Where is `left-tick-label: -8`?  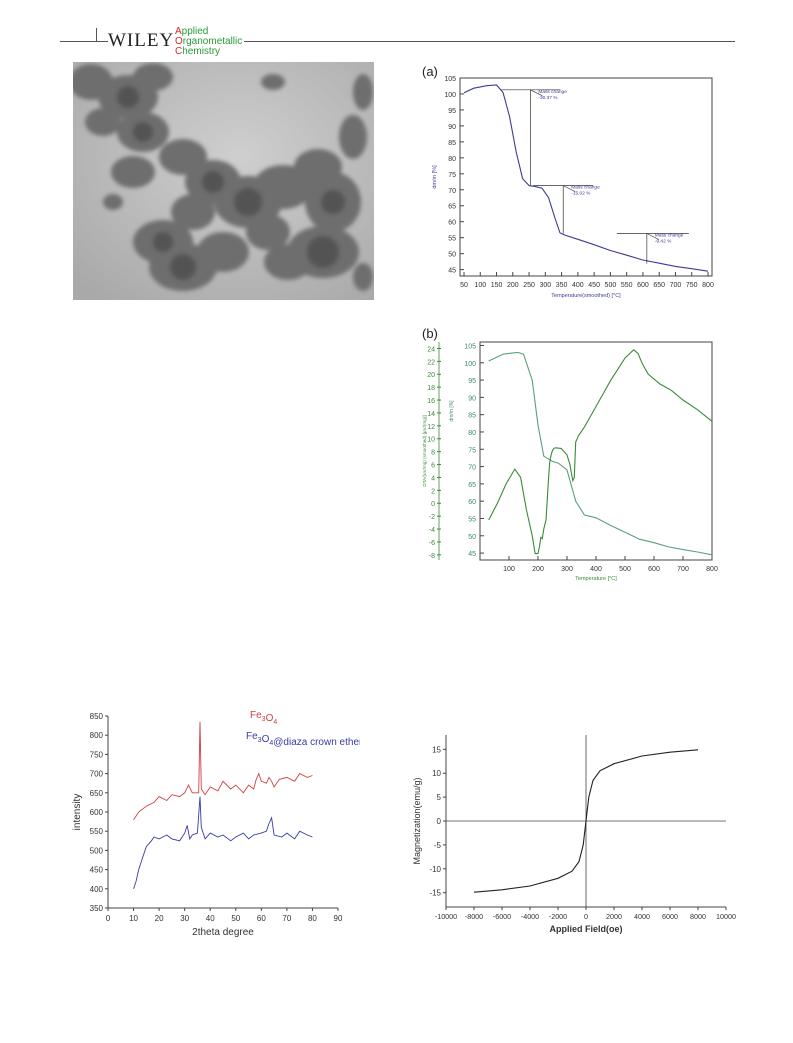 left-tick-label: -8 is located at coordinates (432, 556).